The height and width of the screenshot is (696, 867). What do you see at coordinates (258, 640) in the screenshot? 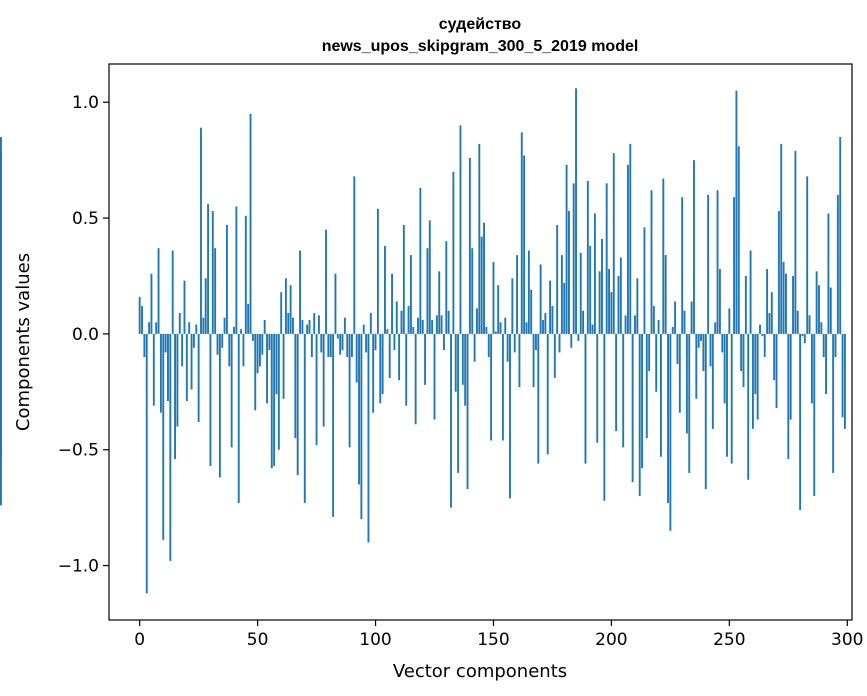
I see `x-tick-label: 50` at bounding box center [258, 640].